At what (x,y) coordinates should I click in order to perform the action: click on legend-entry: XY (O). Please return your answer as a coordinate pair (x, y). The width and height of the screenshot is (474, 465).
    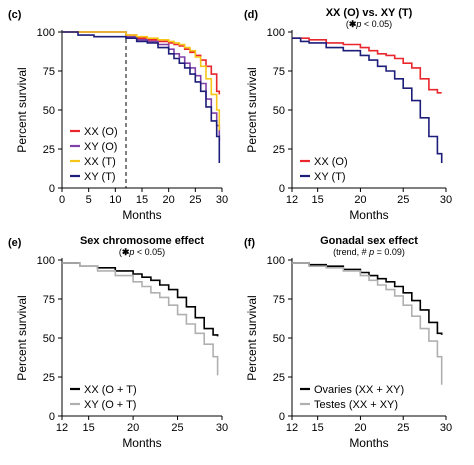
    Looking at the image, I should click on (100, 147).